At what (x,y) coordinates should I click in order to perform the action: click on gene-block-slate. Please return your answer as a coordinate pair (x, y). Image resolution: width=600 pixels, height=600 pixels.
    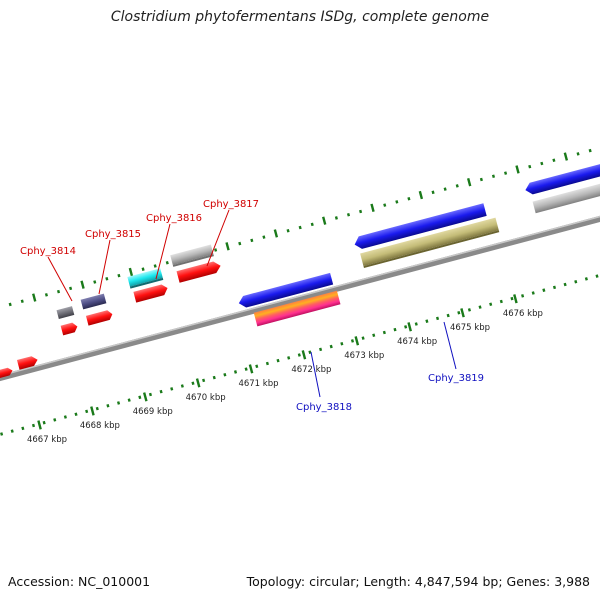
    Looking at the image, I should click on (93, 301).